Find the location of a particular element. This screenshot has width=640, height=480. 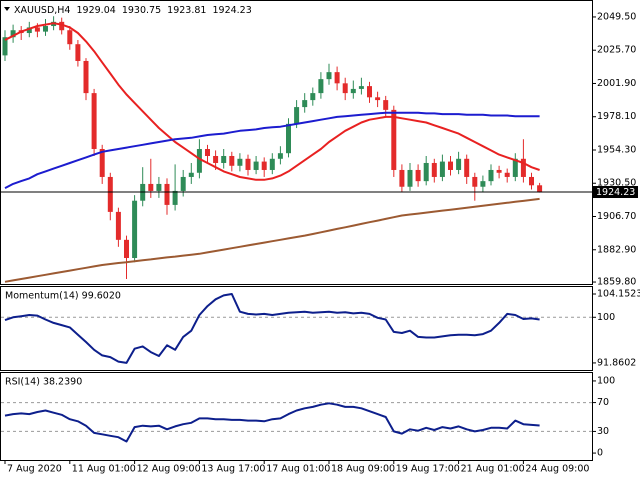

collapse-arrow is located at coordinates (7, 9).